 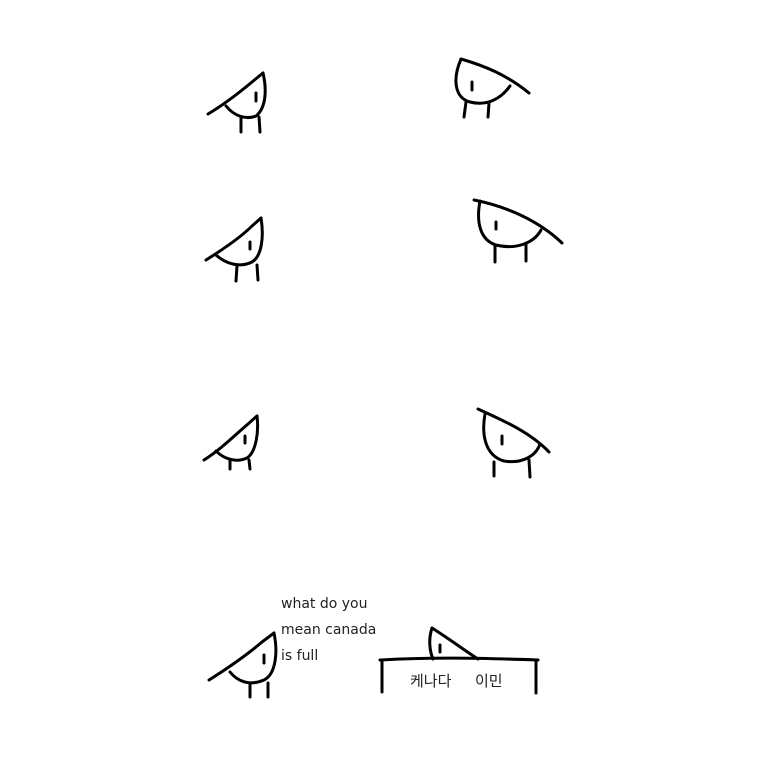 I want to click on character-left-2-brim, so click(x=233, y=239).